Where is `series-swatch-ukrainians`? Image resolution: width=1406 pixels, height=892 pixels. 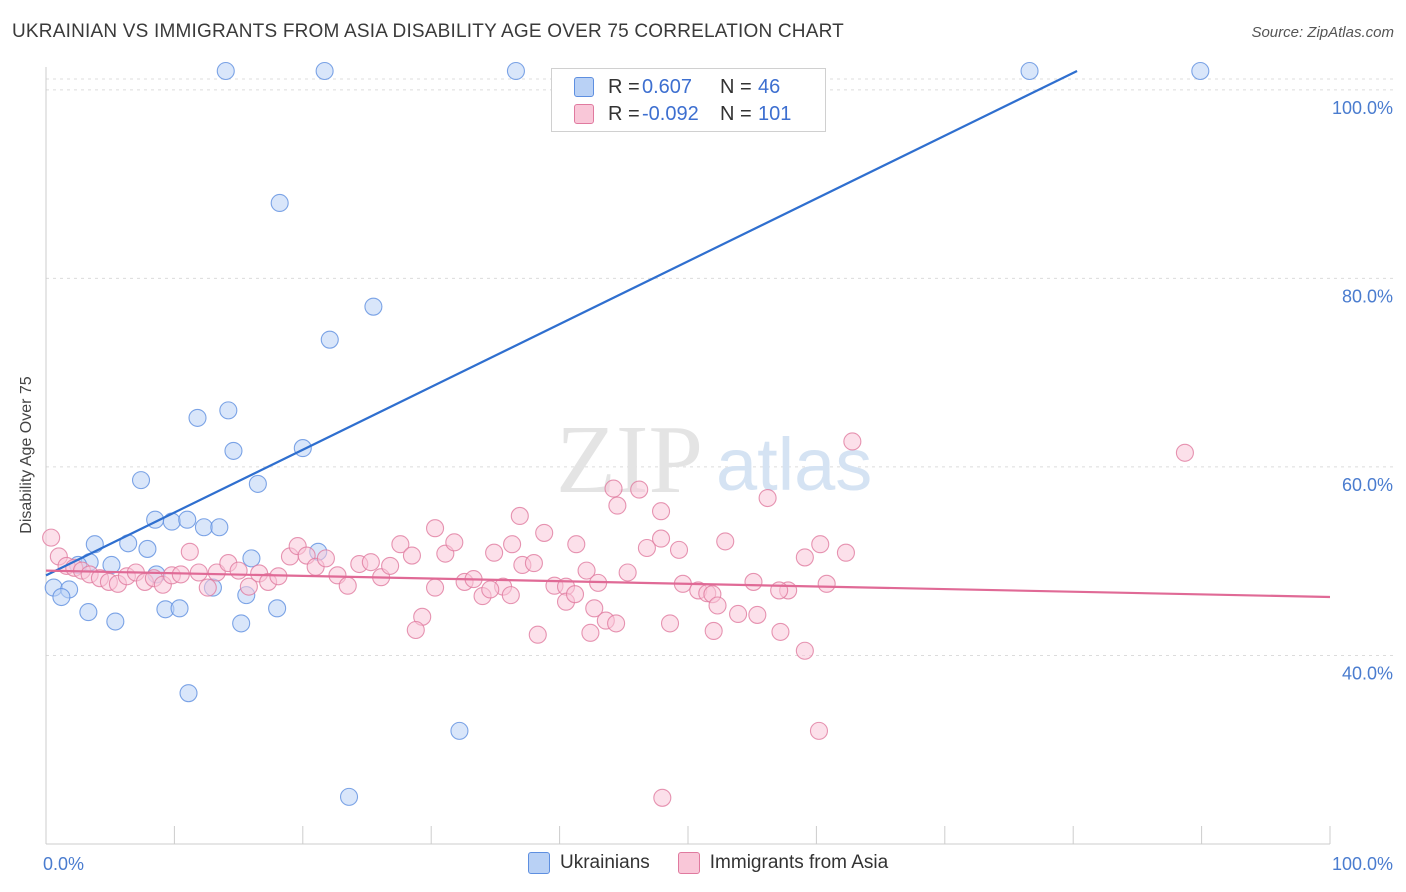 series-swatch-ukrainians is located at coordinates (539, 863).